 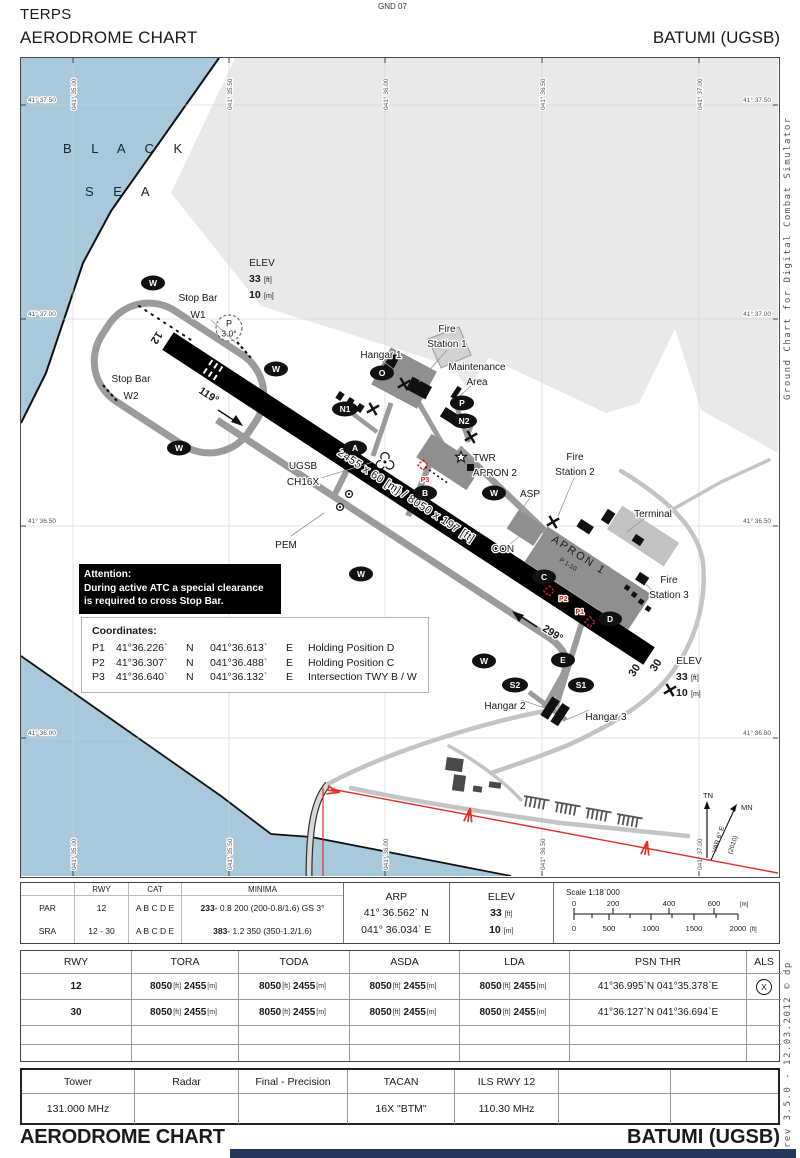 What do you see at coordinates (386, 854) in the screenshot?
I see `lon-label: 041° 36.00` at bounding box center [386, 854].